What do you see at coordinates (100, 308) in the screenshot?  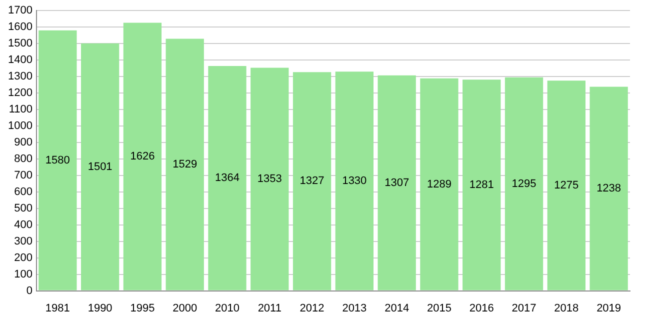 I see `x-tick-label: 1990` at bounding box center [100, 308].